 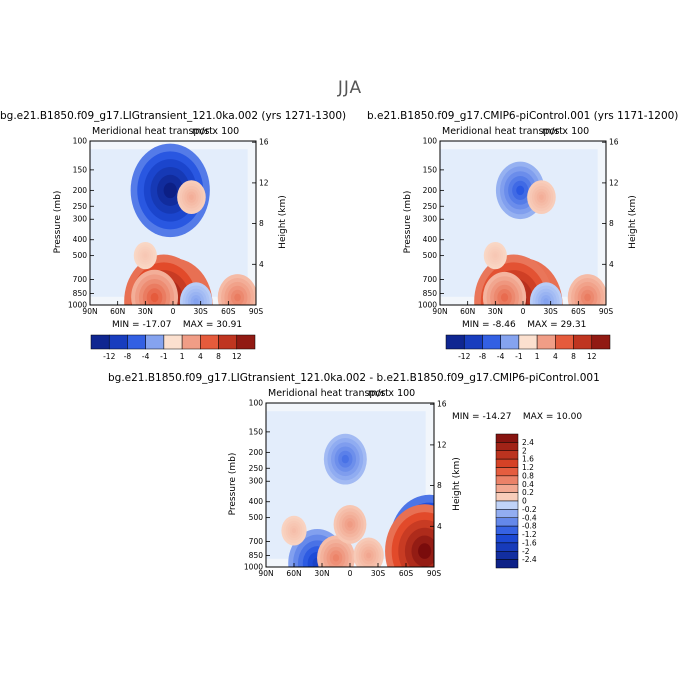 I want to click on panel-1-ytick-label-4: 300, so click(x=80, y=219).